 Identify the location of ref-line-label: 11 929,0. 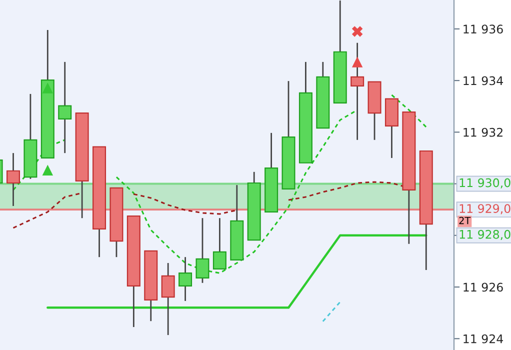
(485, 209).